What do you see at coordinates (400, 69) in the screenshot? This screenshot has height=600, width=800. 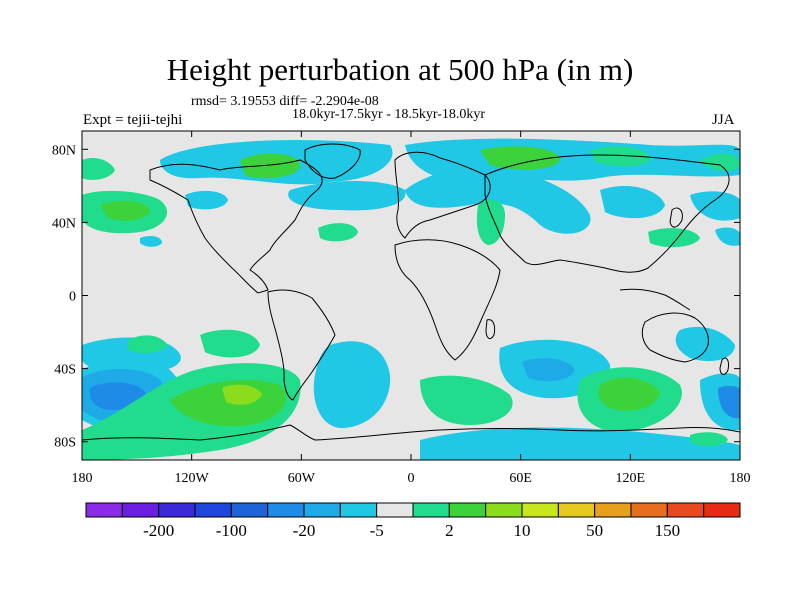 I see `map-title: Height perturbation at 500 hPa (in m)` at bounding box center [400, 69].